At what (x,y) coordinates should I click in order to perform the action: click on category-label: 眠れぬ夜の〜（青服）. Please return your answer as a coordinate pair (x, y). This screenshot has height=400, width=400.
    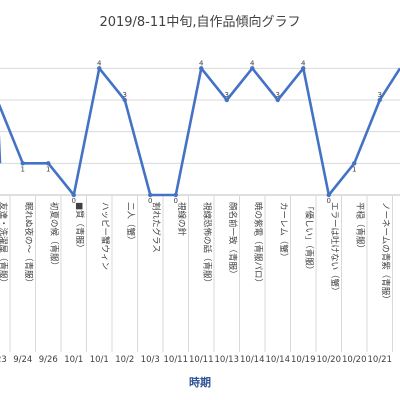
    Looking at the image, I should click on (28, 244).